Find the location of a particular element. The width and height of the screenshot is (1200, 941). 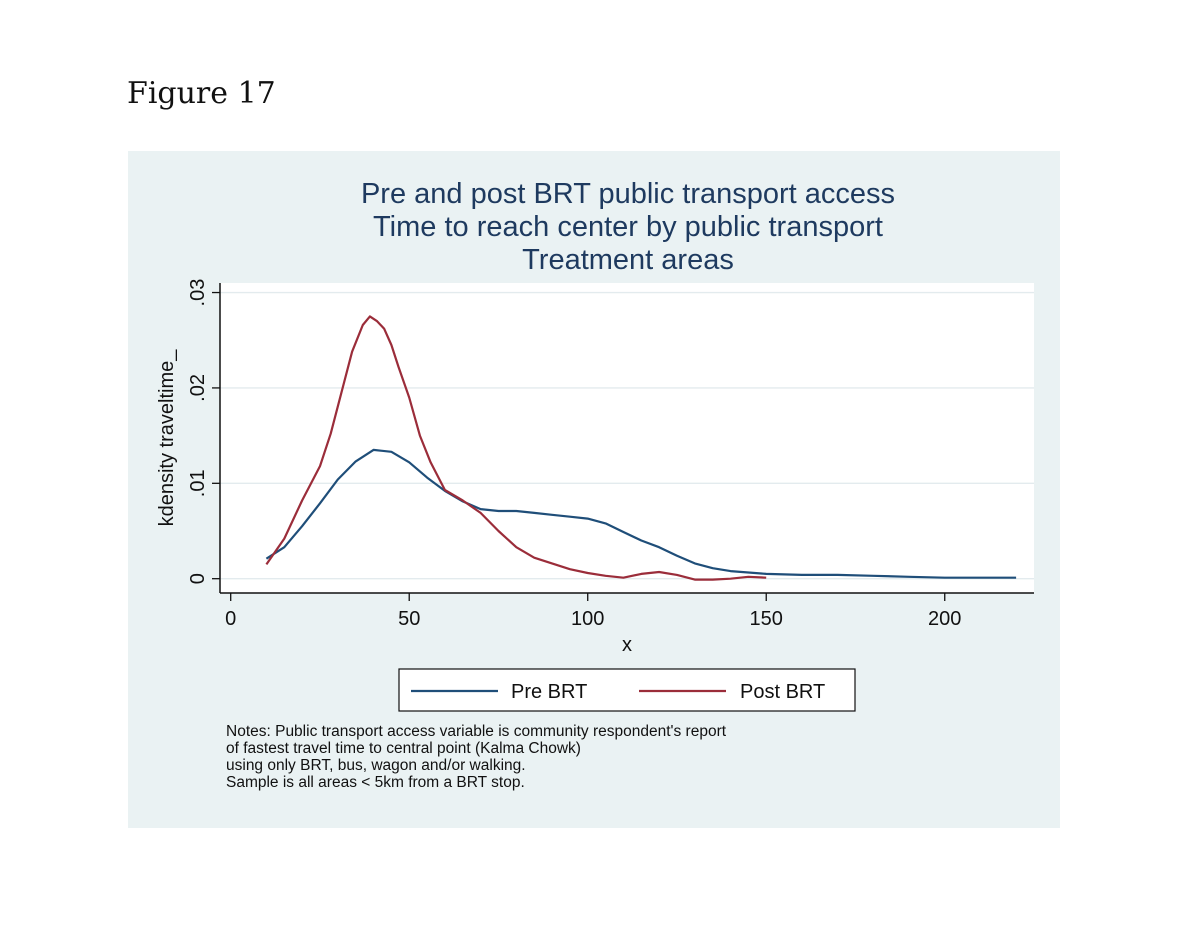

y-tick-label-0: 0 is located at coordinates (198, 578).